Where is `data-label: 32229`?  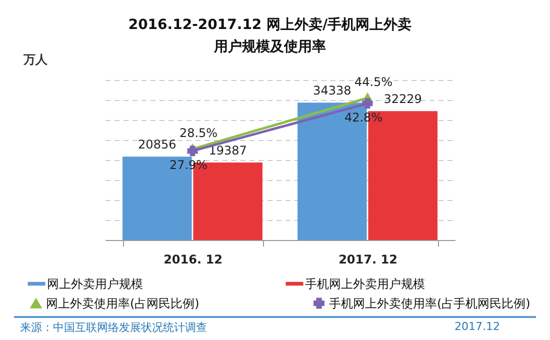 data-label: 32229 is located at coordinates (403, 99).